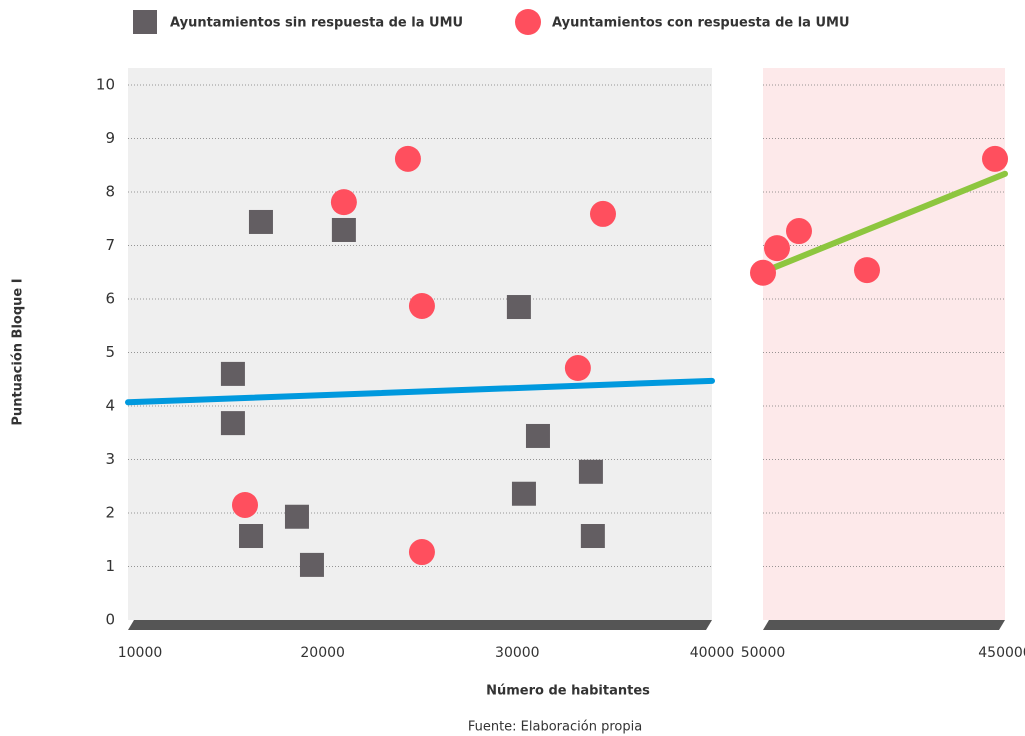  What do you see at coordinates (110, 459) in the screenshot?
I see `y-tick-label: 3` at bounding box center [110, 459].